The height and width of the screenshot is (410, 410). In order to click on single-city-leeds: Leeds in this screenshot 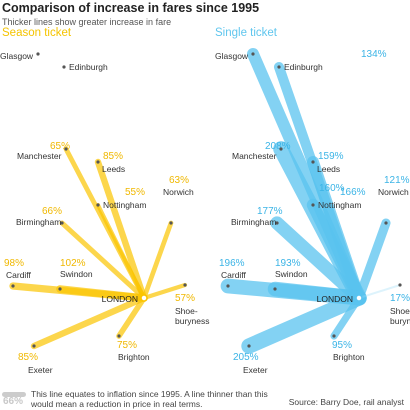, I will do `click(328, 169)`.